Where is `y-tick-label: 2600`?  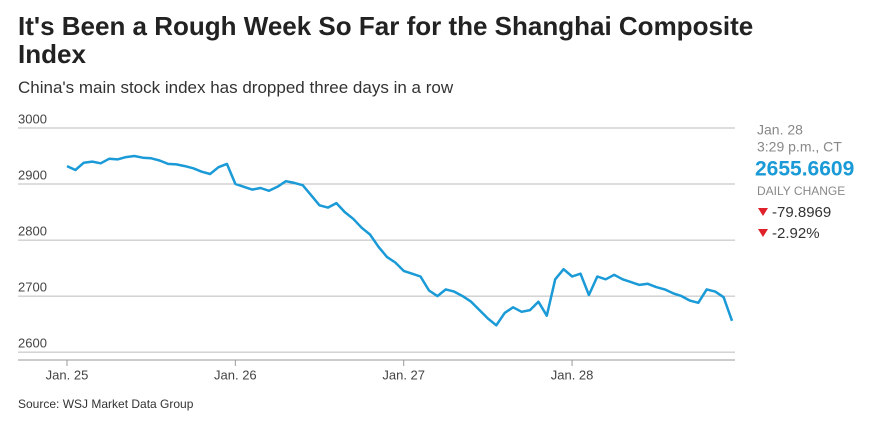 y-tick-label: 2600 is located at coordinates (32, 343).